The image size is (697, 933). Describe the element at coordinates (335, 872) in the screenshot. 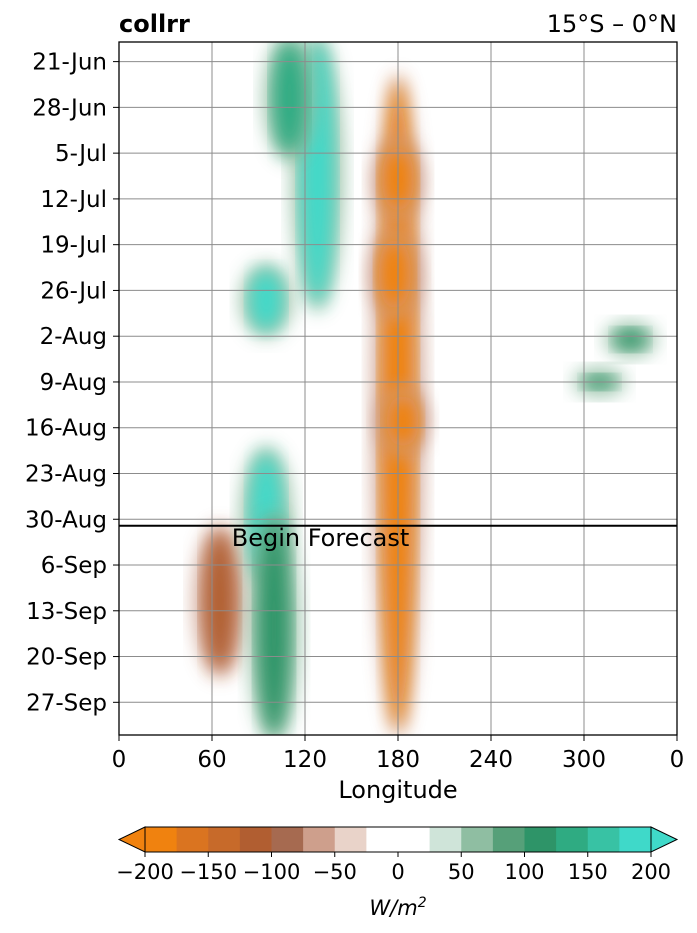

I see `colorbar-tick-label-4: −50` at that location.